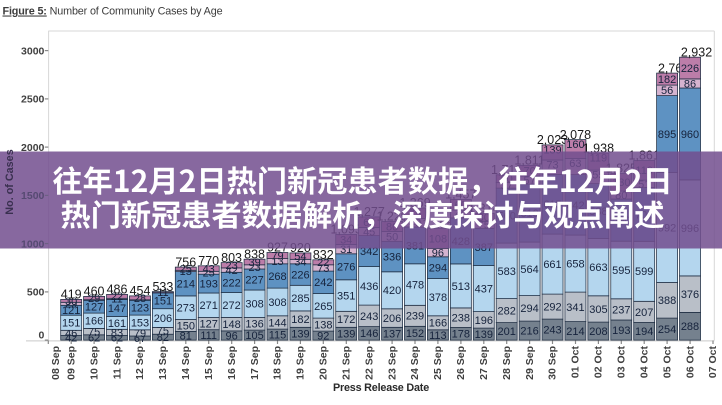  I want to click on svg-text: 23 Sep, so click(392, 363).